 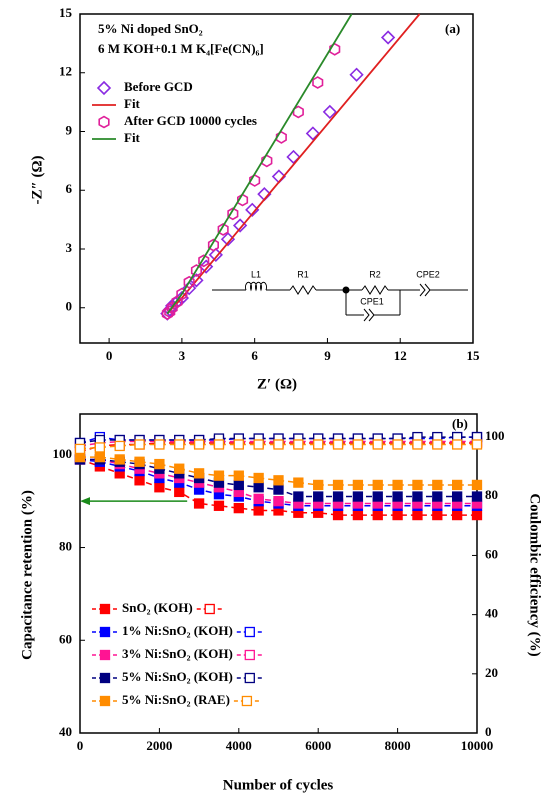 I want to click on x-tick-label: 9, so click(x=327, y=355).